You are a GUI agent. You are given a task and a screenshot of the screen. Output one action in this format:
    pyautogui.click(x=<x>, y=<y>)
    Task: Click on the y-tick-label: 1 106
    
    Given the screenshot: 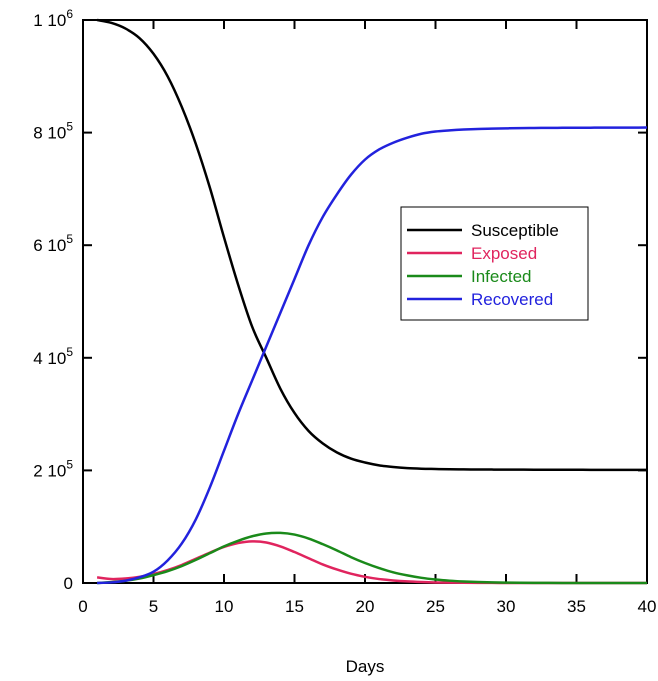 What is the action you would take?
    pyautogui.click(x=53, y=18)
    